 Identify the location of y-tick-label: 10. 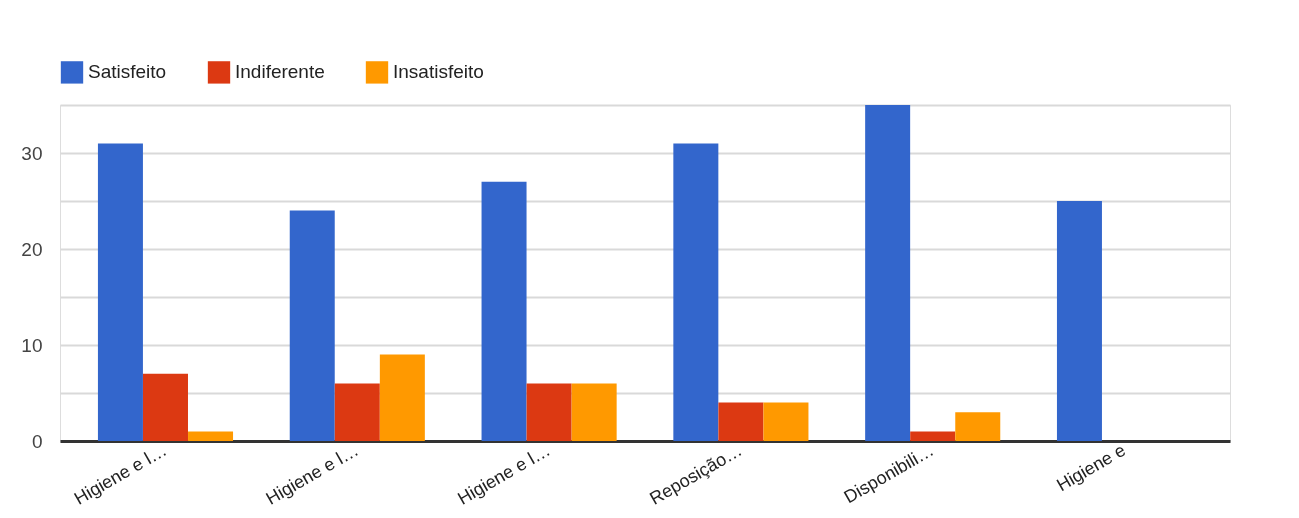
(32, 345).